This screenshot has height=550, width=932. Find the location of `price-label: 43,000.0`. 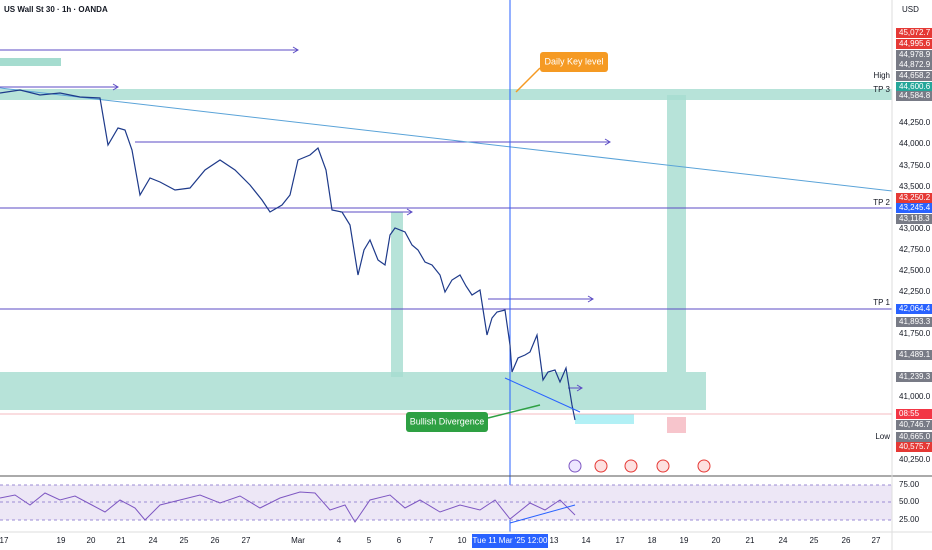

price-label: 43,000.0 is located at coordinates (915, 228).